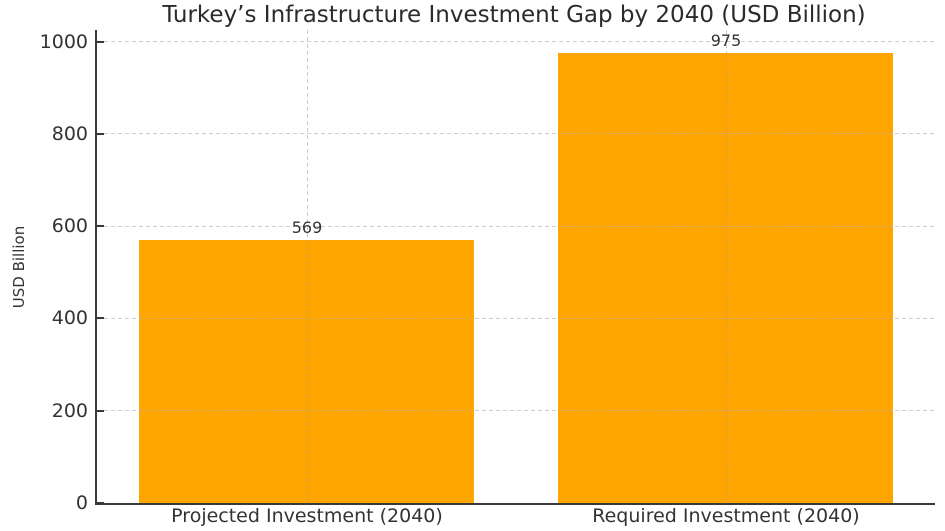 This screenshot has width=945, height=531. Describe the element at coordinates (81, 503) in the screenshot. I see `y-tick-label: 0` at that location.